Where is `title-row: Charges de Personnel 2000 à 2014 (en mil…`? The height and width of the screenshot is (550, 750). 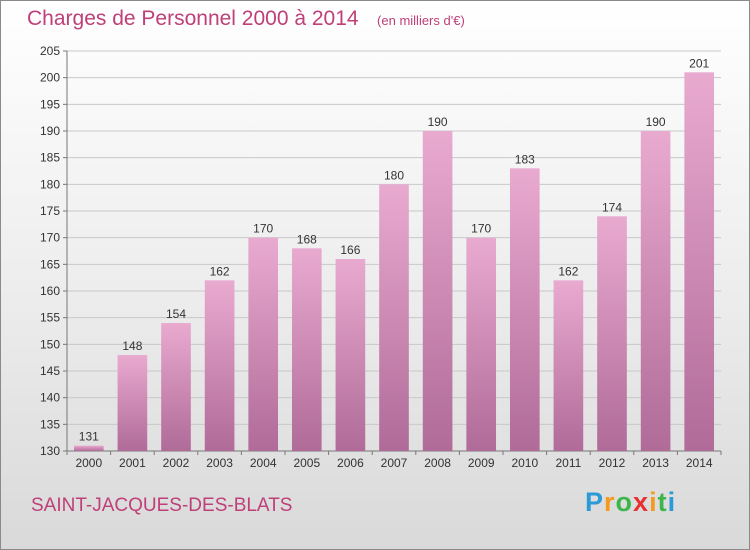 title-row: Charges de Personnel 2000 à 2014 (en mil… is located at coordinates (246, 19).